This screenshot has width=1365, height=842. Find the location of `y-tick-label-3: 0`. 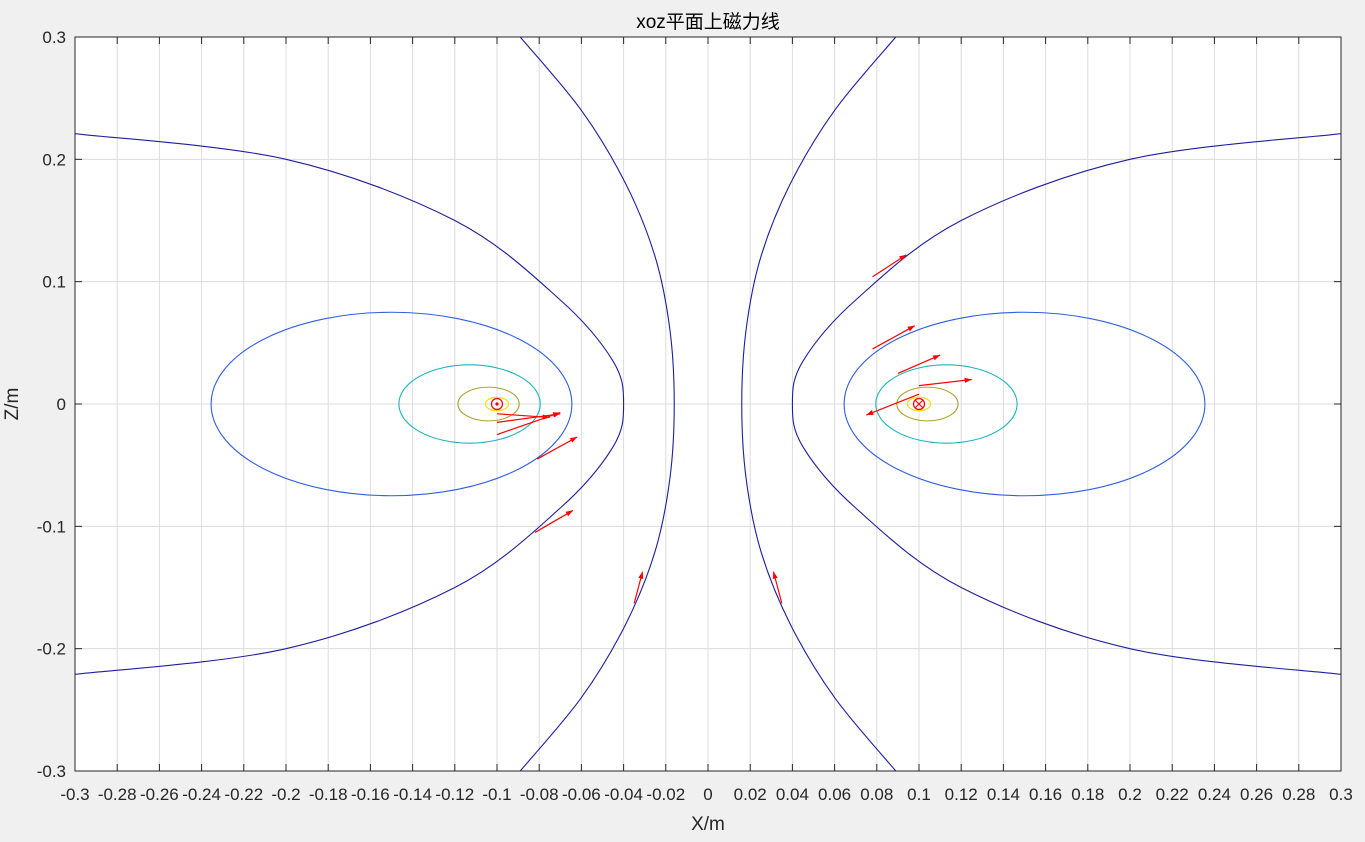

y-tick-label-3: 0 is located at coordinates (61, 404).